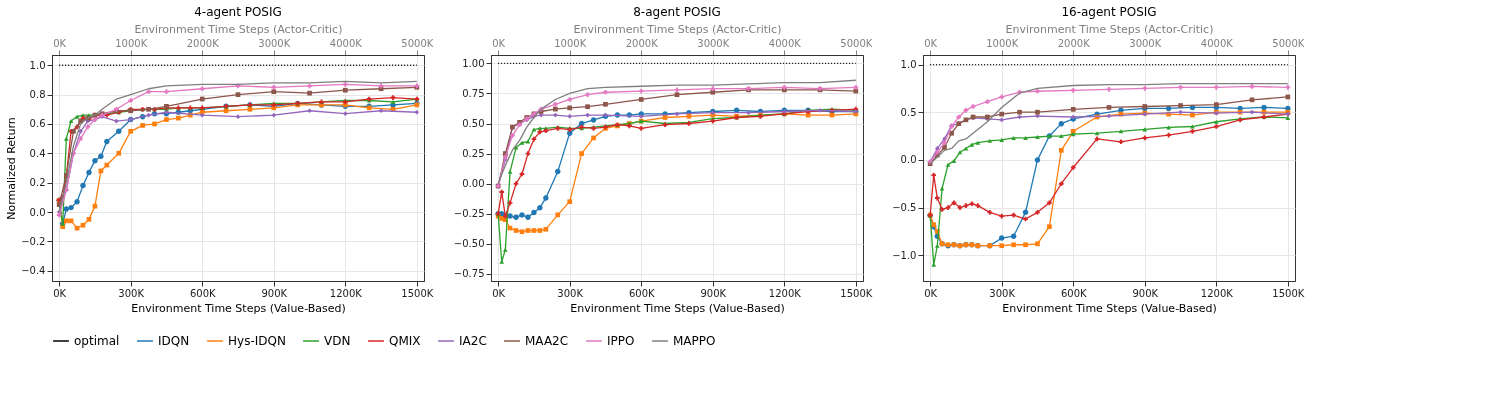  Describe the element at coordinates (337, 341) in the screenshot. I see `legend-label: VDN` at that location.